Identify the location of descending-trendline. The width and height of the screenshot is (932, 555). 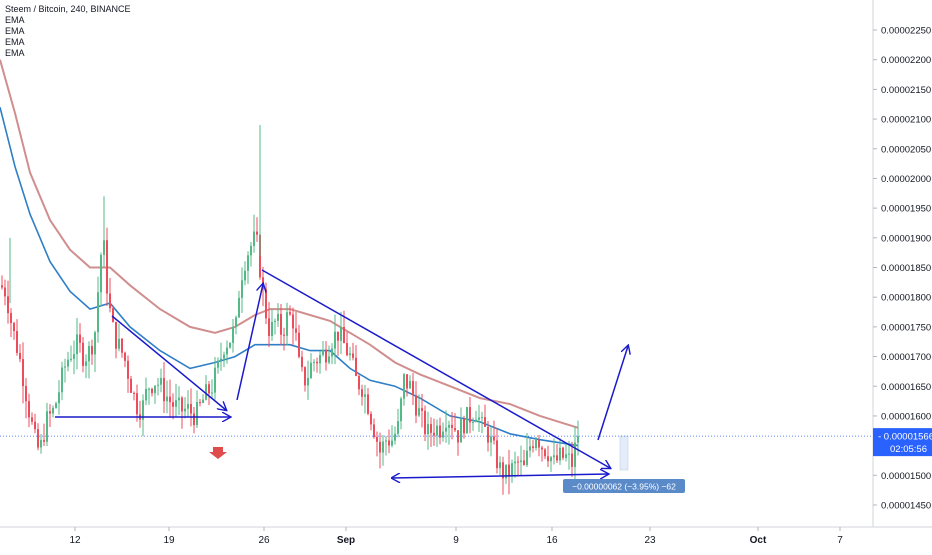
(435, 368).